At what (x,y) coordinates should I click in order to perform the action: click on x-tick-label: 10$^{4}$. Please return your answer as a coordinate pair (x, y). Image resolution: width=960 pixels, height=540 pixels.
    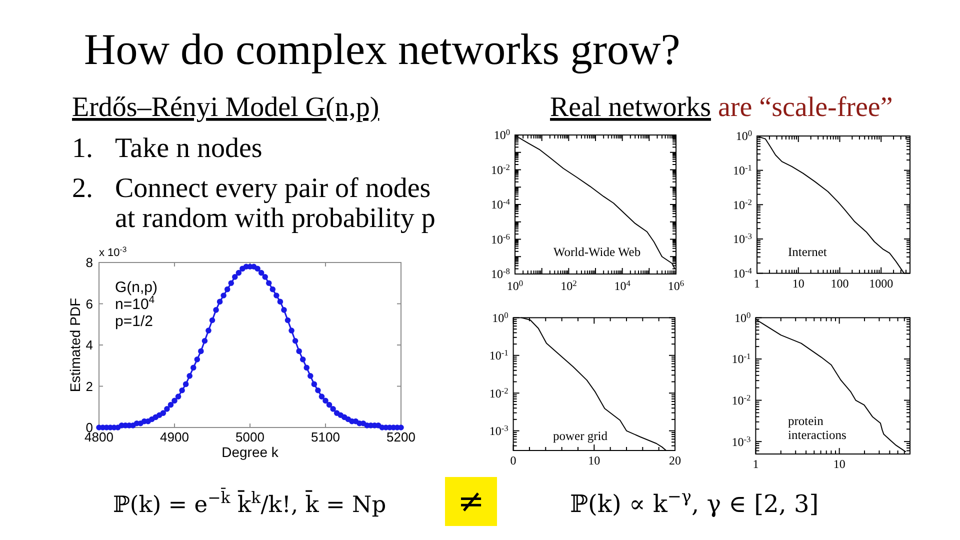
    Looking at the image, I should click on (623, 285).